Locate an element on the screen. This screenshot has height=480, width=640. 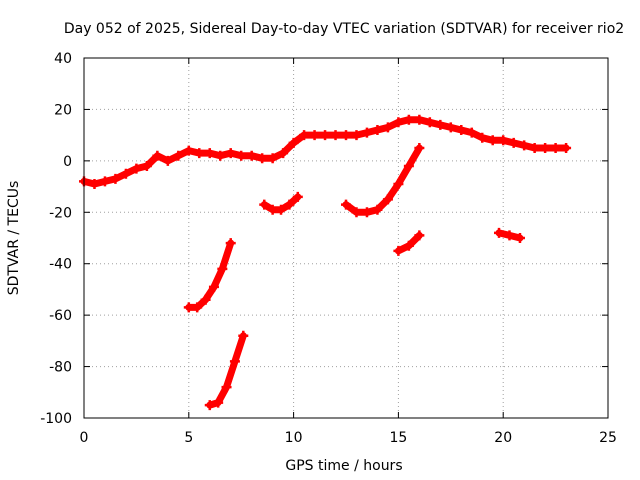
x-tick-label: 25 is located at coordinates (608, 438).